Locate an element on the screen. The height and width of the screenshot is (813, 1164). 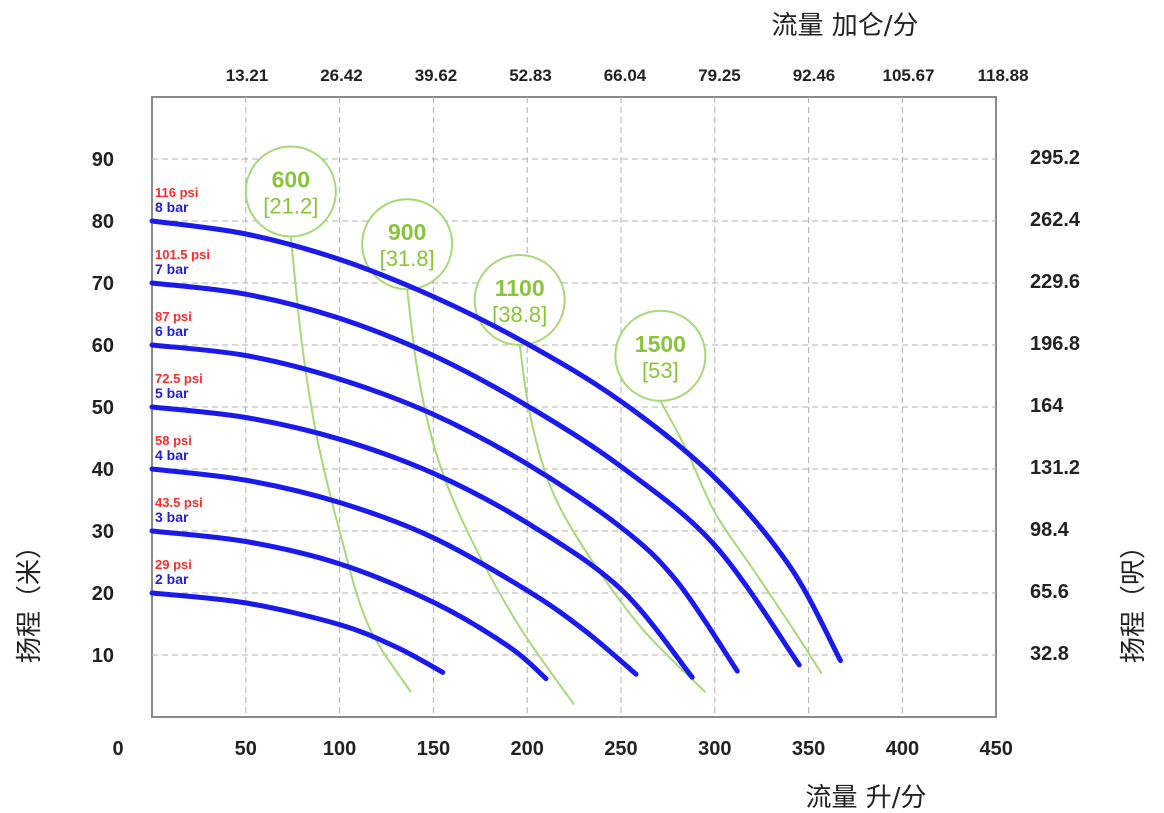
air-sub-label: [31.8] is located at coordinates (407, 258).